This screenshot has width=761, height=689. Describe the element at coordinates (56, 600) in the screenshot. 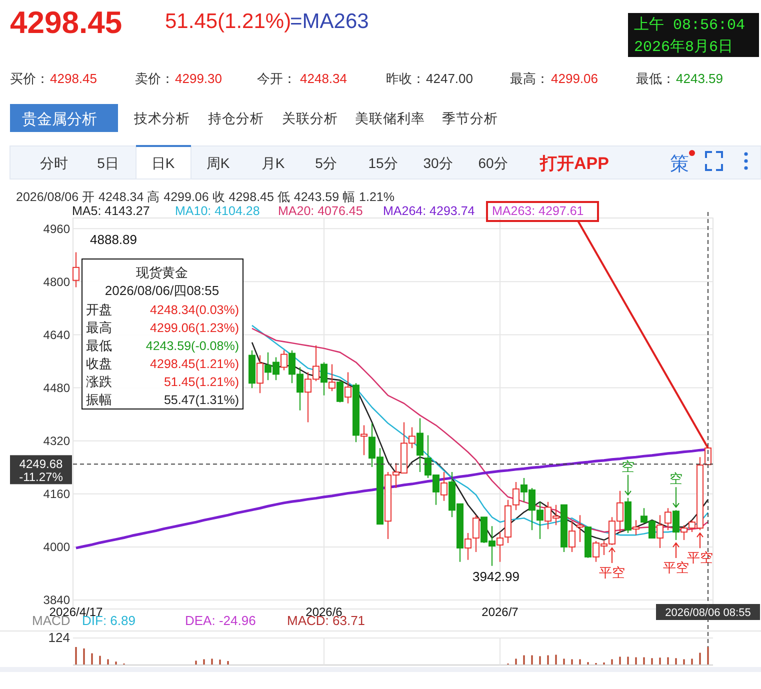

I see `y-tick-label: 3840` at that location.